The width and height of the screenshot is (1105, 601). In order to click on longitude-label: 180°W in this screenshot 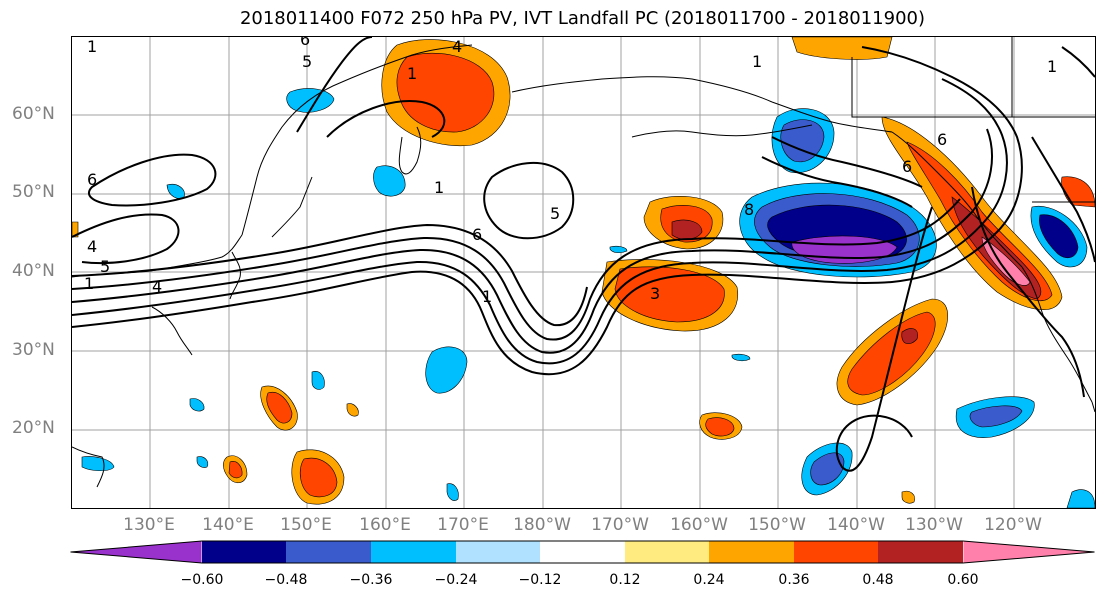, I will do `click(542, 525)`.